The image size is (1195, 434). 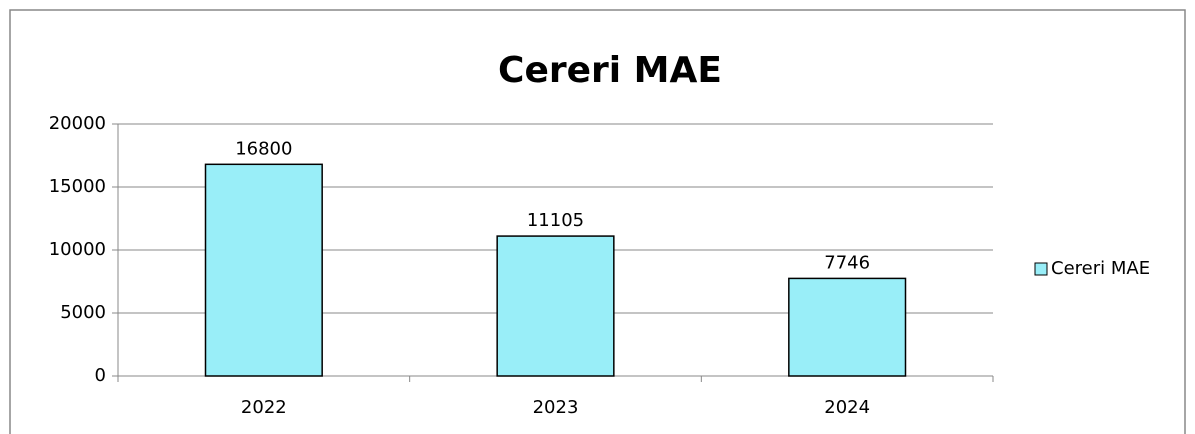 What do you see at coordinates (556, 407) in the screenshot?
I see `x-tick-label: 2023` at bounding box center [556, 407].